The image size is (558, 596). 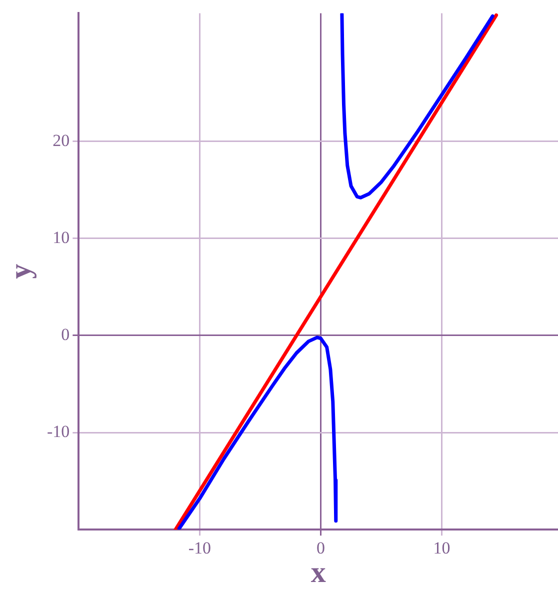 I want to click on y-tick-label: 0, so click(x=65, y=334).